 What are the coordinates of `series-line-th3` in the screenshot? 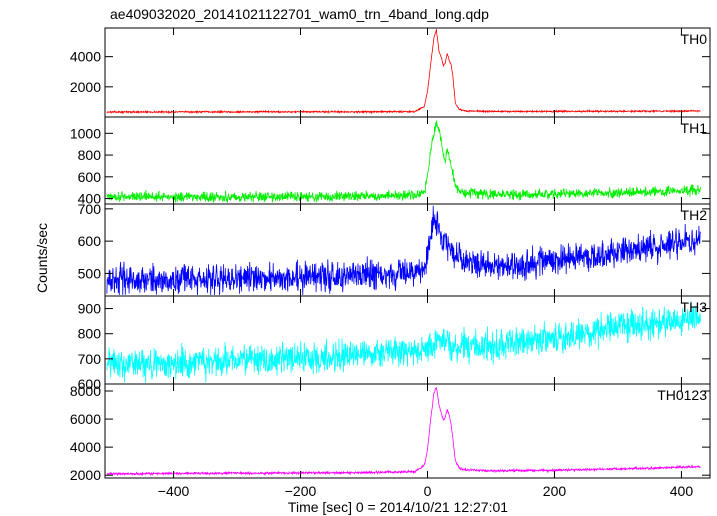 It's located at (403, 342).